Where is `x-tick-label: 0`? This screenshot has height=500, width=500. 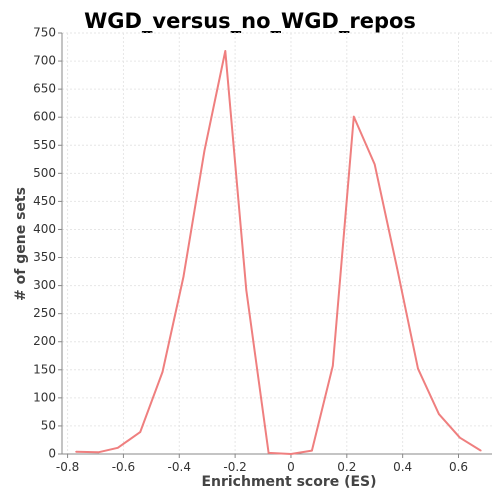 x-tick-label: 0 is located at coordinates (291, 467).